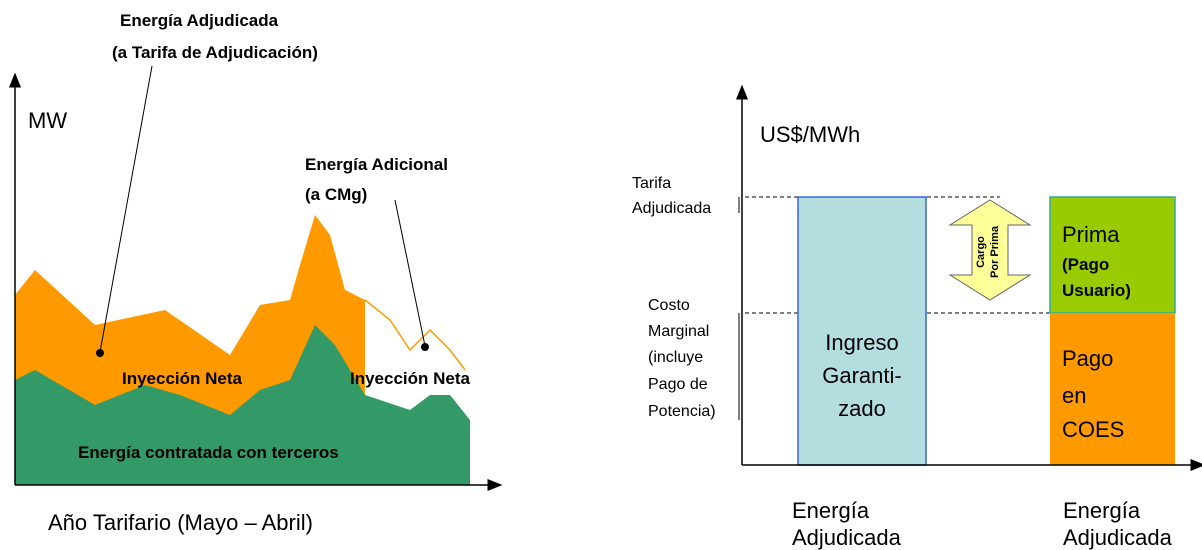 The image size is (1202, 550). What do you see at coordinates (1087, 358) in the screenshot?
I see `bar-text: Pago` at bounding box center [1087, 358].